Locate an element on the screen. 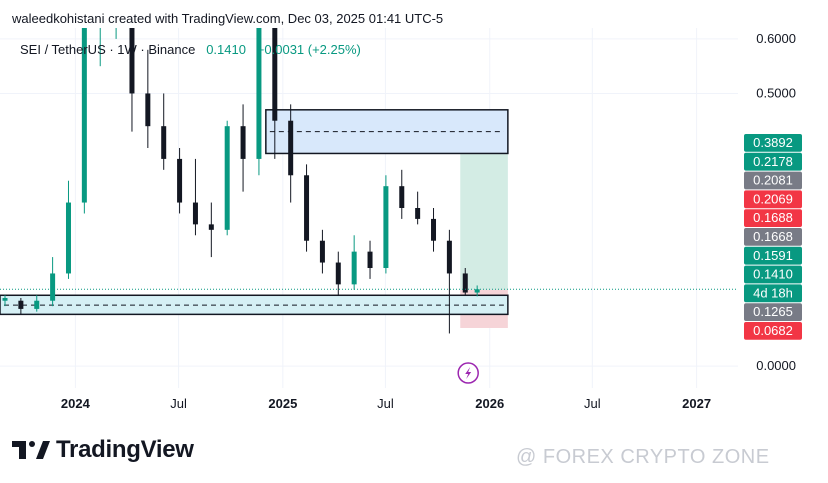  x-tick-label: 2025 is located at coordinates (282, 403).